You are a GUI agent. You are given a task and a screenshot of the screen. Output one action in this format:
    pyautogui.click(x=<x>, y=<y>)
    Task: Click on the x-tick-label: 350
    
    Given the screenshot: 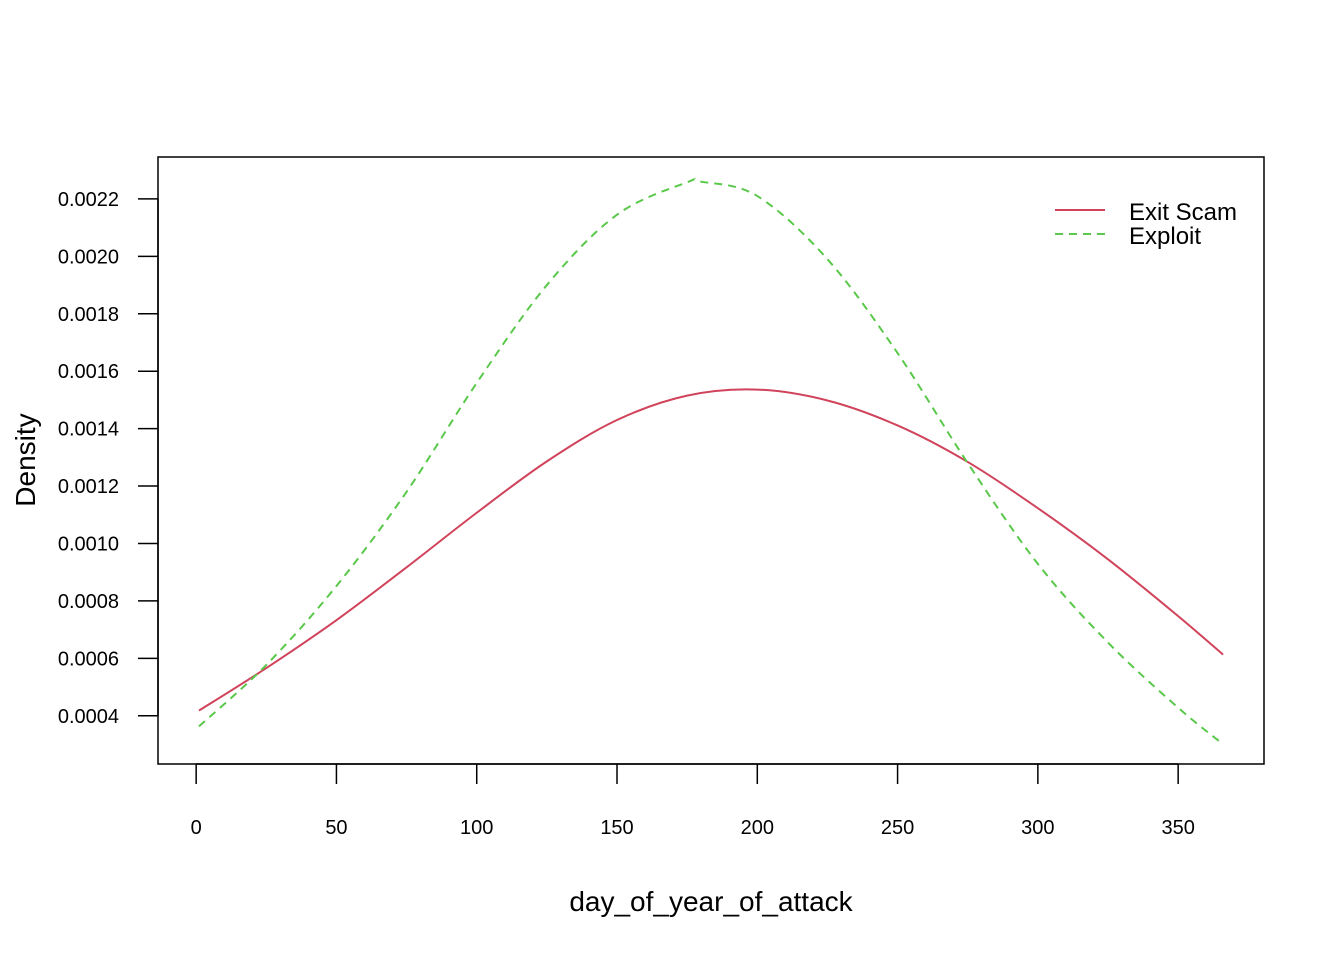 What is the action you would take?
    pyautogui.click(x=1177, y=828)
    